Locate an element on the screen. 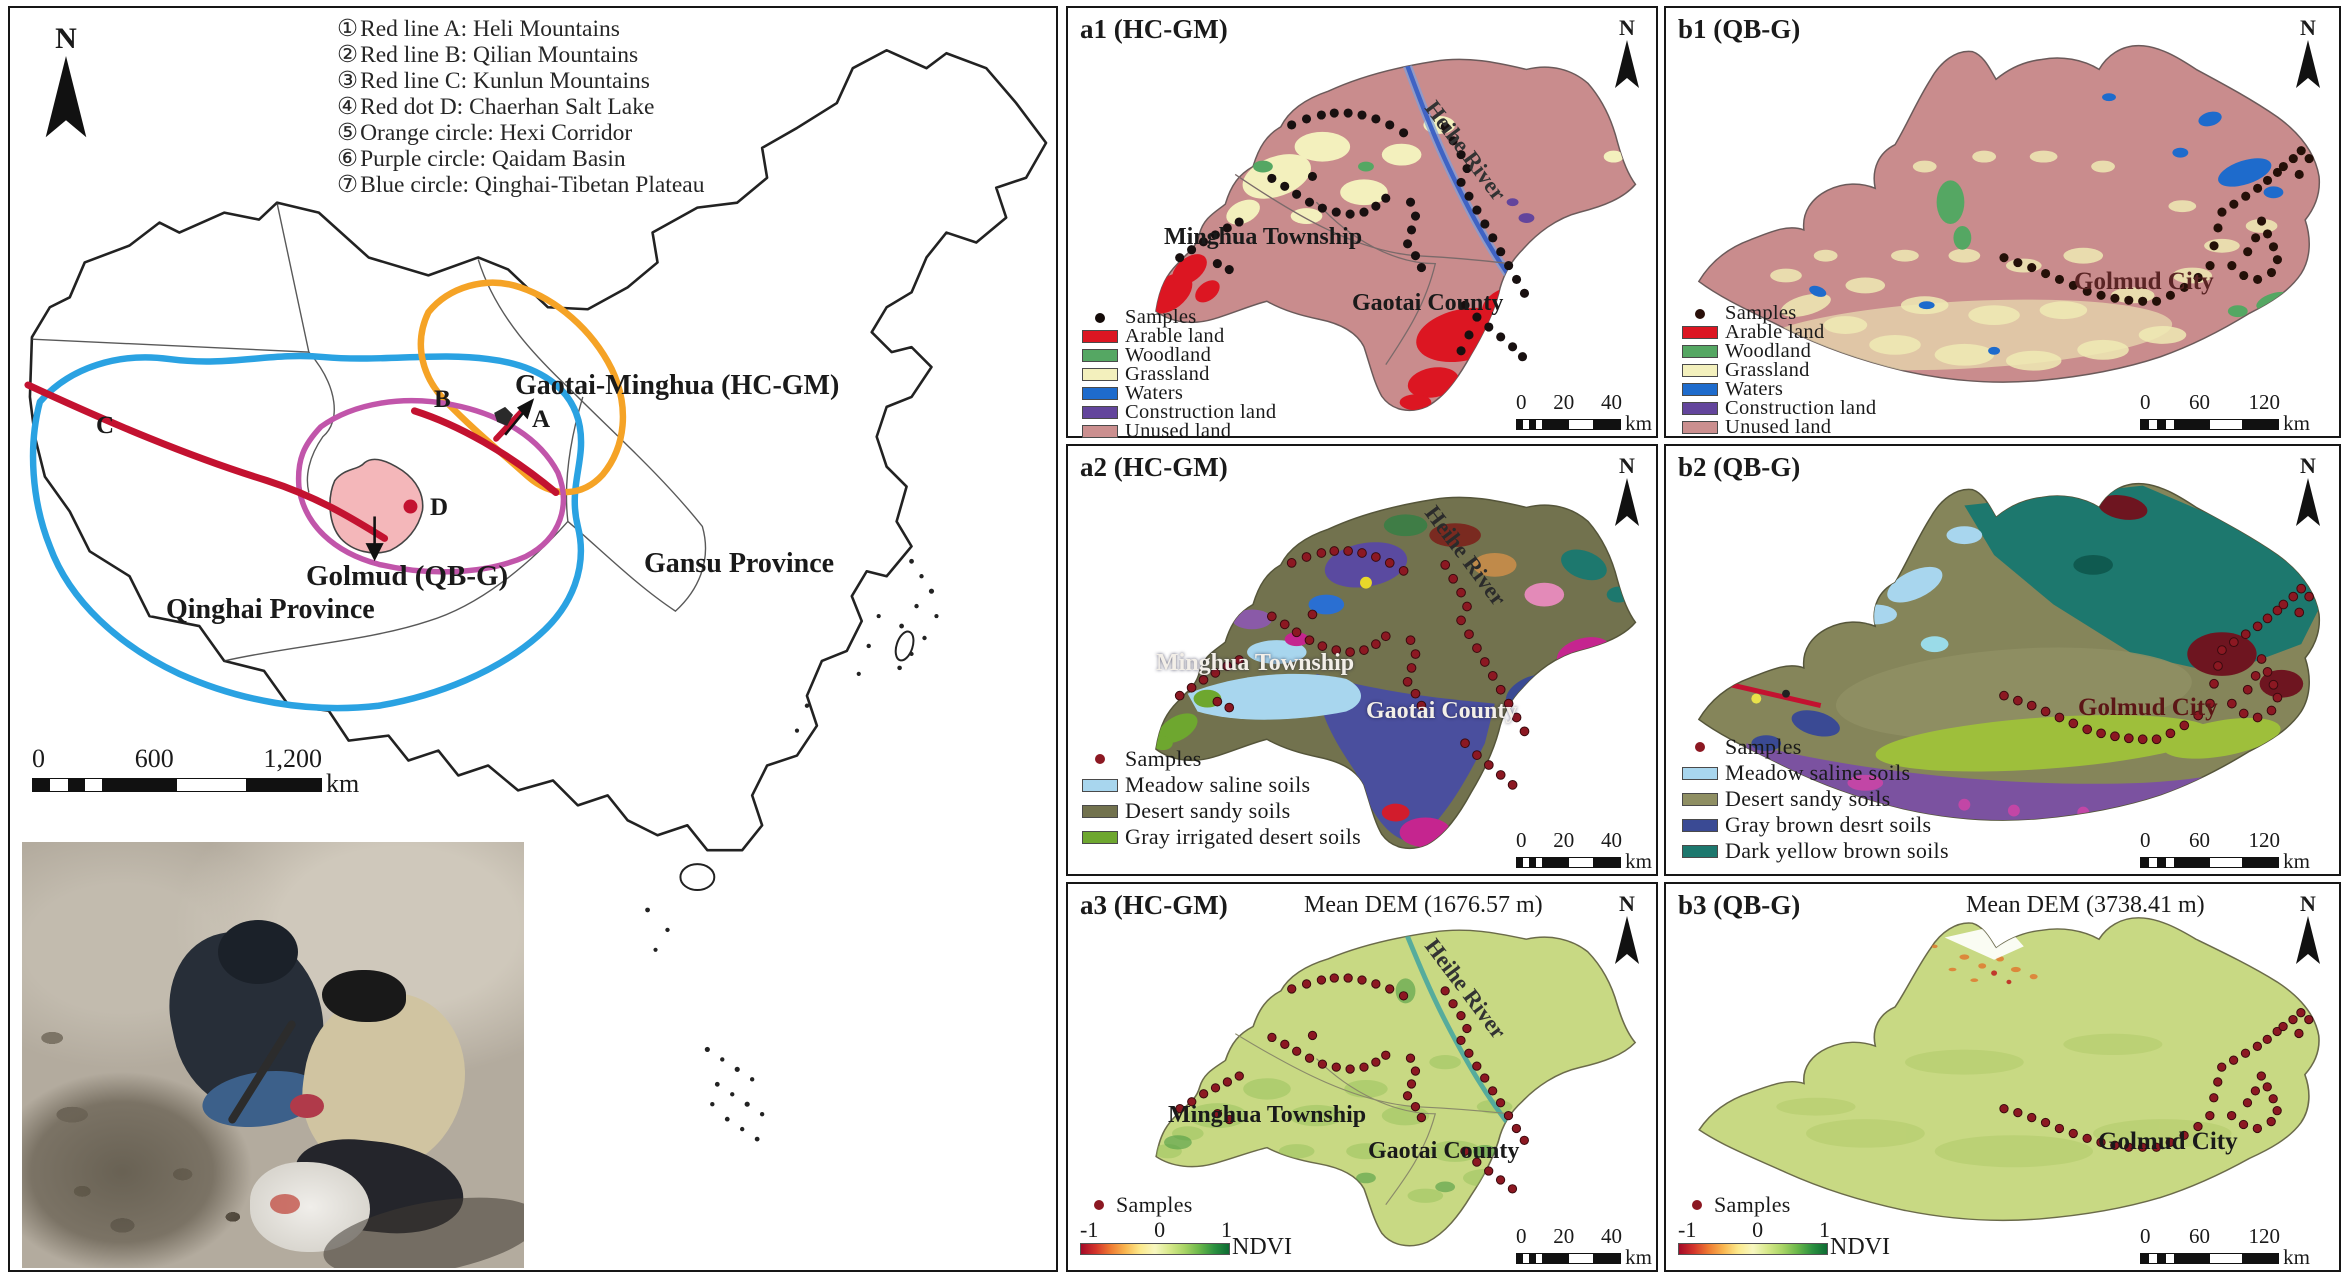 The image size is (2349, 1280). mean-dem-label: Mean DEM (1676.57 m) is located at coordinates (1423, 905).